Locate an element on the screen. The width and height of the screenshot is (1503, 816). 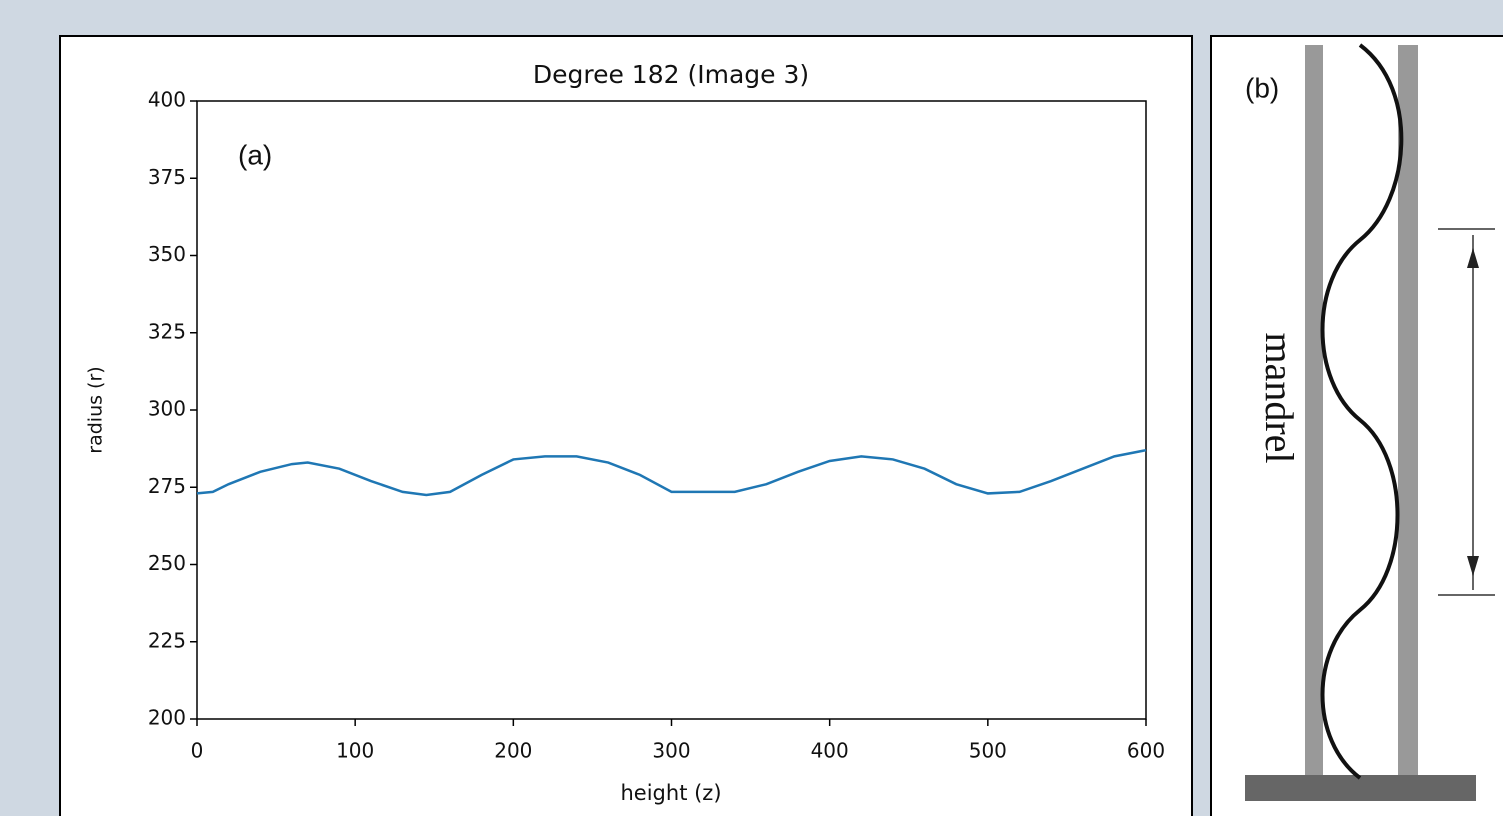
x-tick-label: 200 is located at coordinates (513, 751).